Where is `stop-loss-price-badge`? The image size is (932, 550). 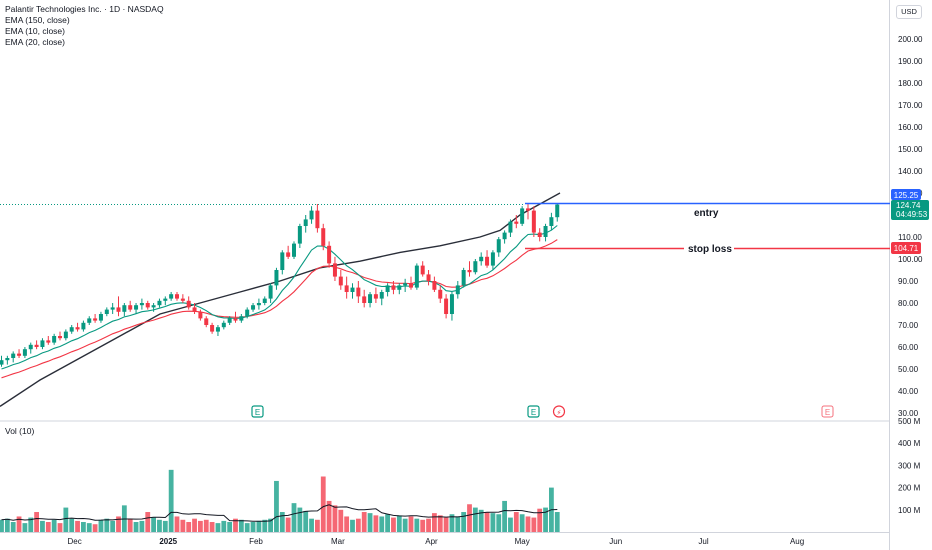
stop-loss-price-badge is located at coordinates (906, 248).